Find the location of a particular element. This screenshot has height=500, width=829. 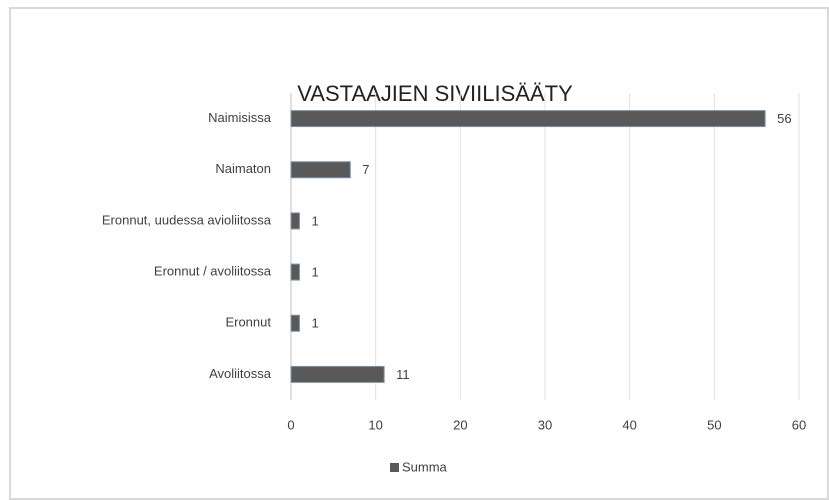

data-label: 11 is located at coordinates (403, 374).